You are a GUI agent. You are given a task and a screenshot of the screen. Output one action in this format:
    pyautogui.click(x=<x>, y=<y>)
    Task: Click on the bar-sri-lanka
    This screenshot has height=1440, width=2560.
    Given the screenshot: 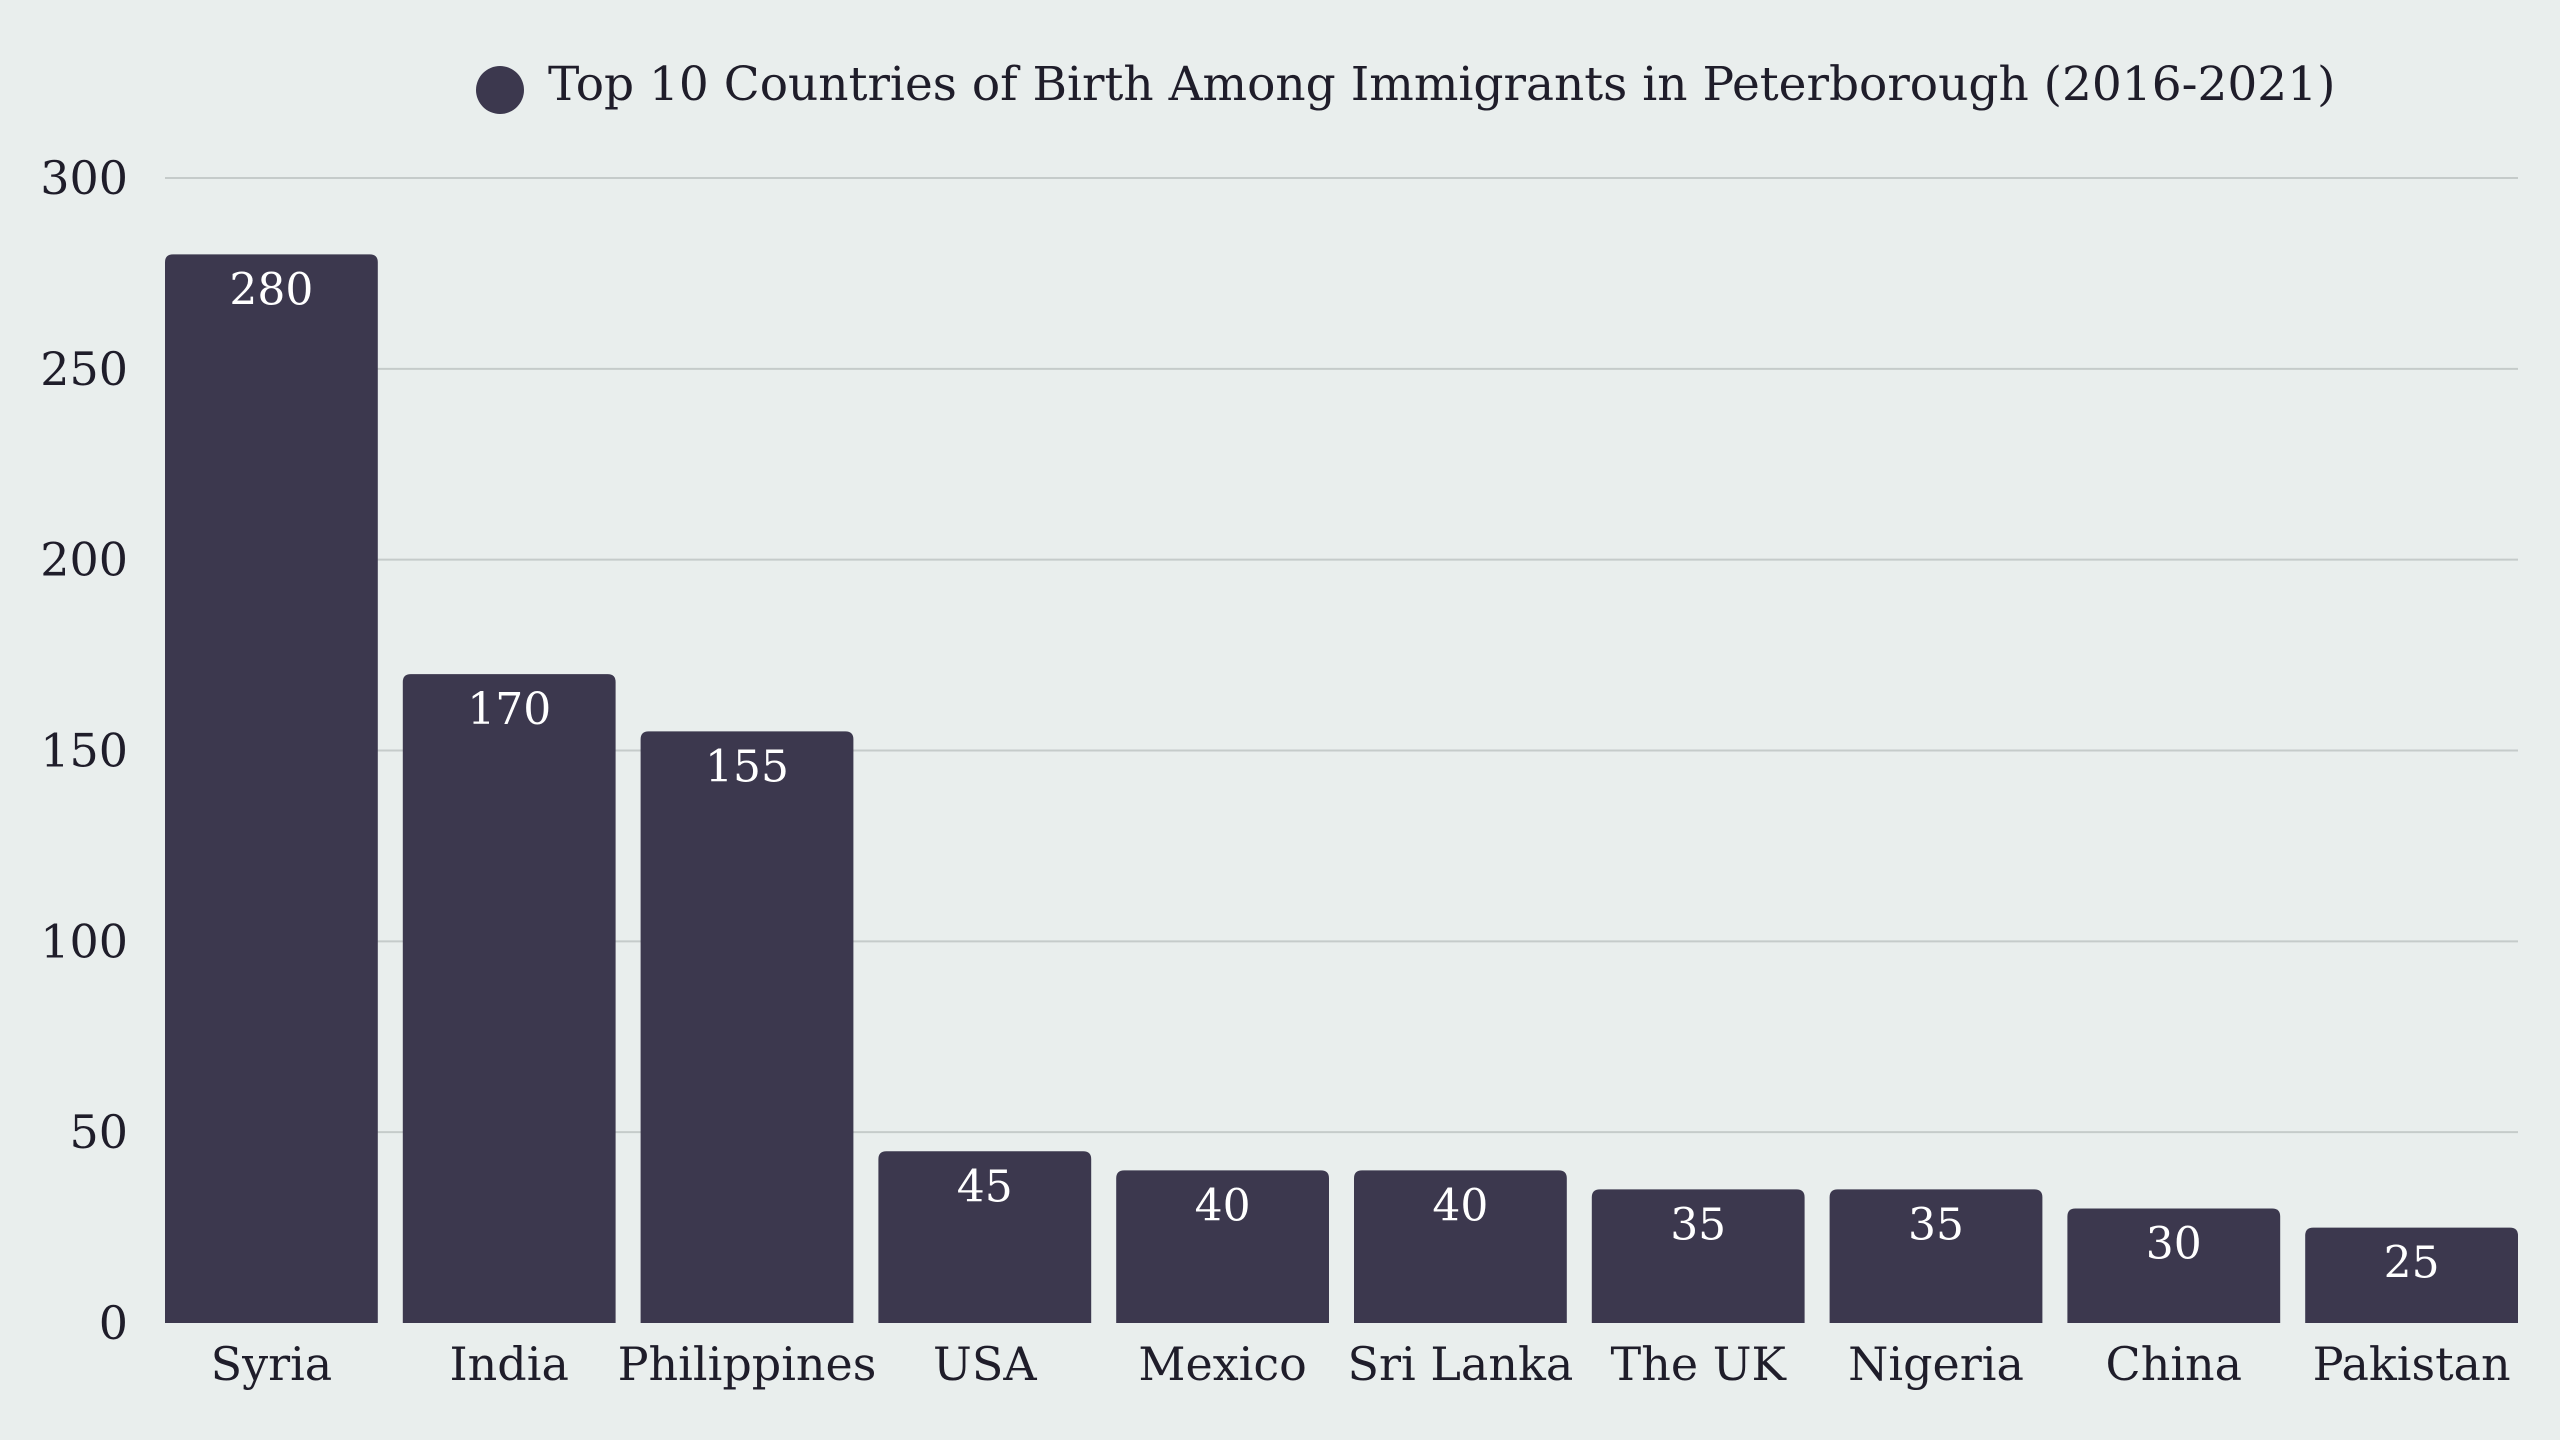 What is the action you would take?
    pyautogui.click(x=1460, y=1246)
    